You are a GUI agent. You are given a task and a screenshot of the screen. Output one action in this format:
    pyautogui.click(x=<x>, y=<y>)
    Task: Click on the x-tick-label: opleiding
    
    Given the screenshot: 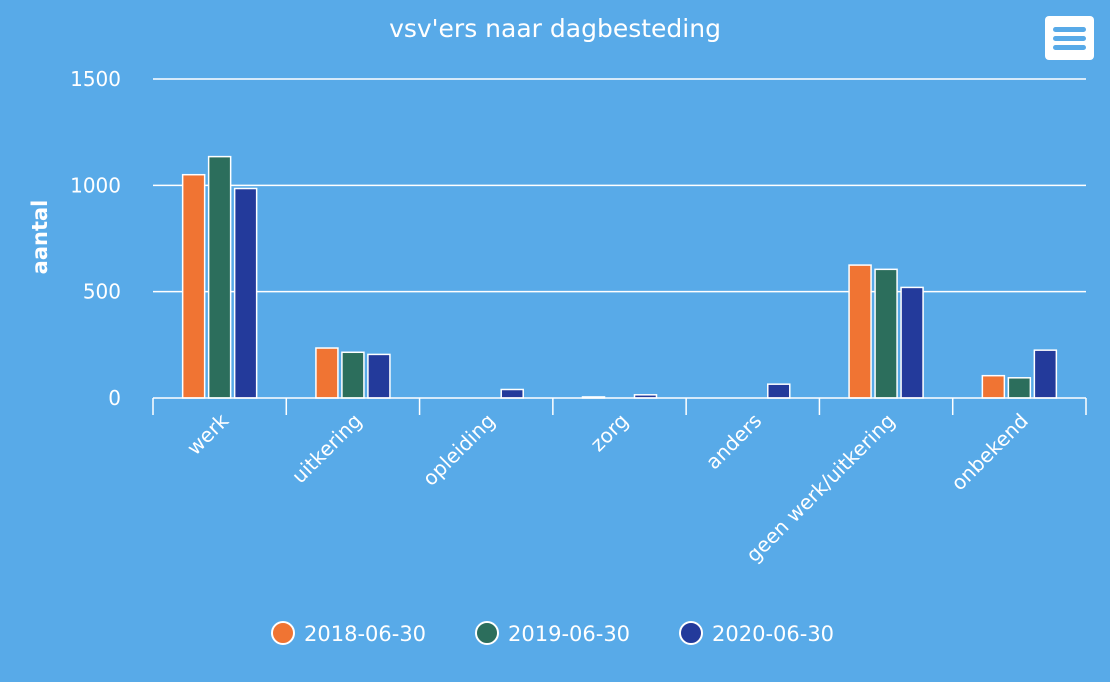 What is the action you would take?
    pyautogui.click(x=459, y=450)
    